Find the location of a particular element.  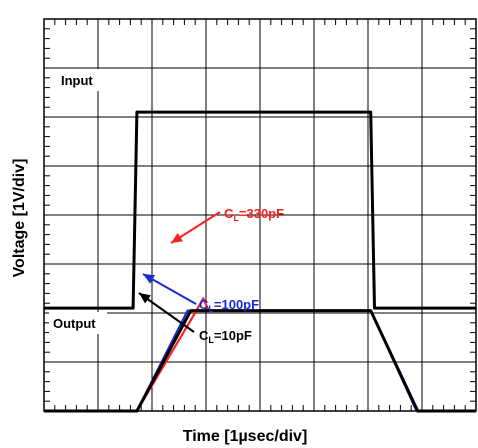

cl100-arrow-head is located at coordinates (149, 279).